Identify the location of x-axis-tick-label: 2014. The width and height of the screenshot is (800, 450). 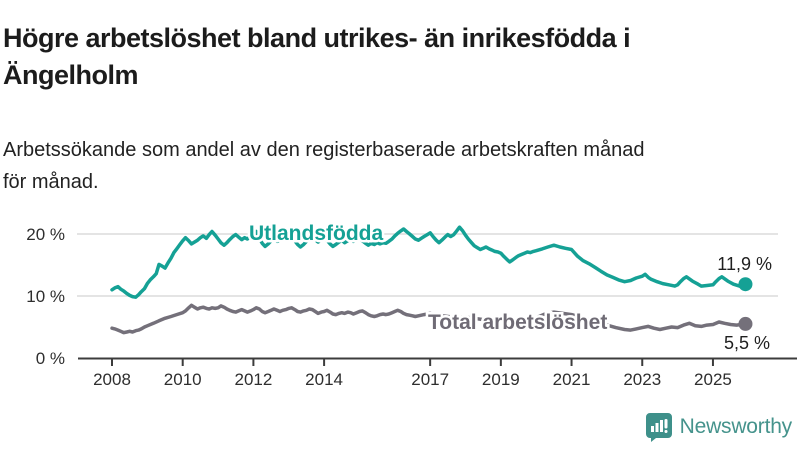
(324, 379).